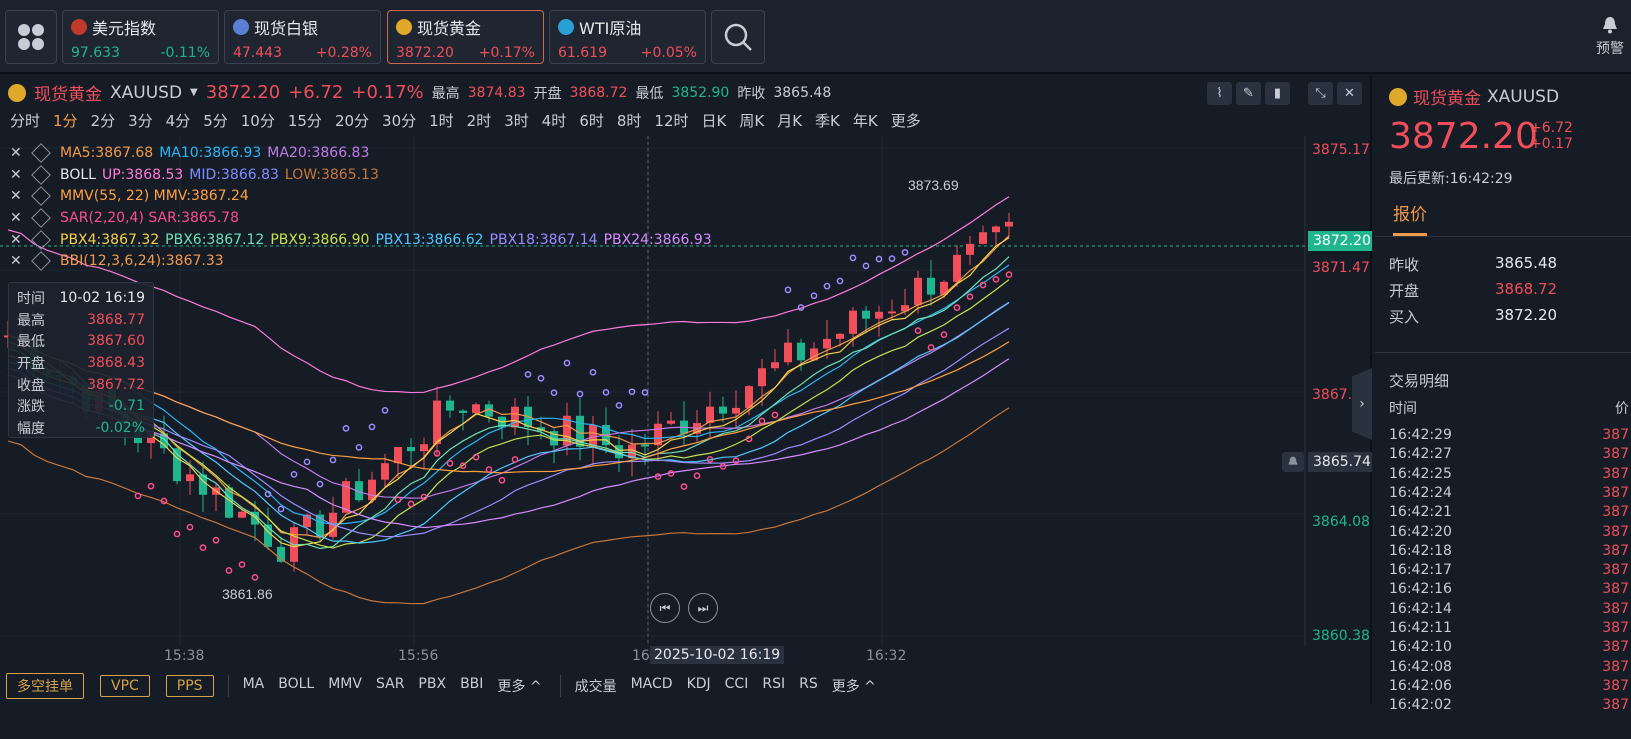 The width and height of the screenshot is (1631, 739). What do you see at coordinates (554, 121) in the screenshot?
I see `period-13: 4时` at bounding box center [554, 121].